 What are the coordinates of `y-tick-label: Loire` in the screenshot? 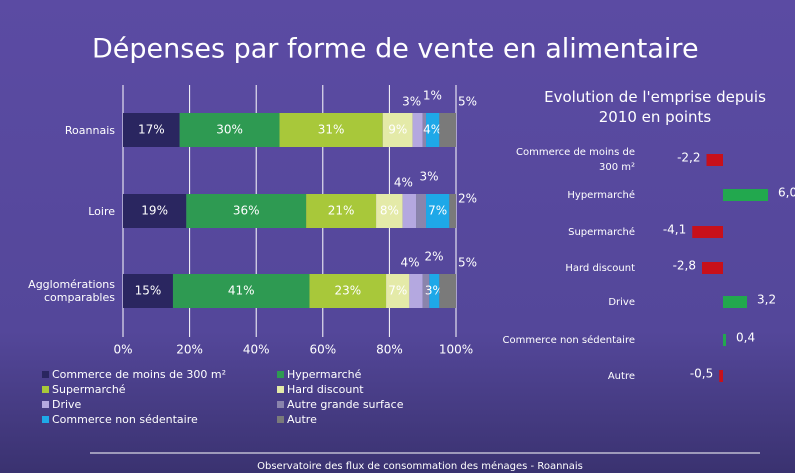 It's located at (101, 211).